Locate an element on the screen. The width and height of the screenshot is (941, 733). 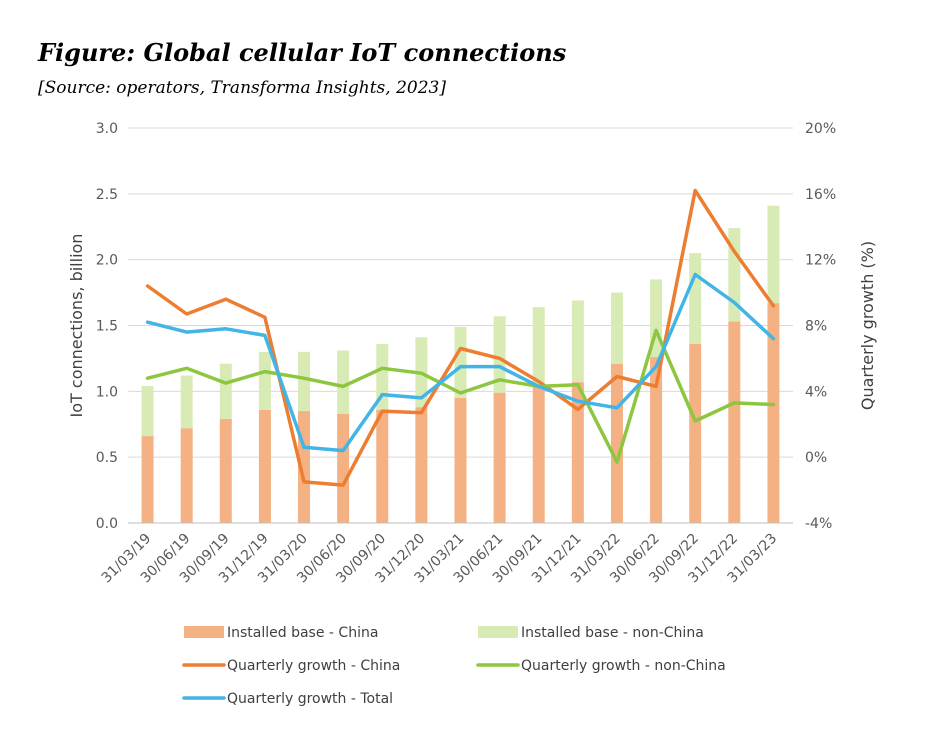
legend-growth-china-label: Quarterly growth - China is located at coordinates (313, 666).